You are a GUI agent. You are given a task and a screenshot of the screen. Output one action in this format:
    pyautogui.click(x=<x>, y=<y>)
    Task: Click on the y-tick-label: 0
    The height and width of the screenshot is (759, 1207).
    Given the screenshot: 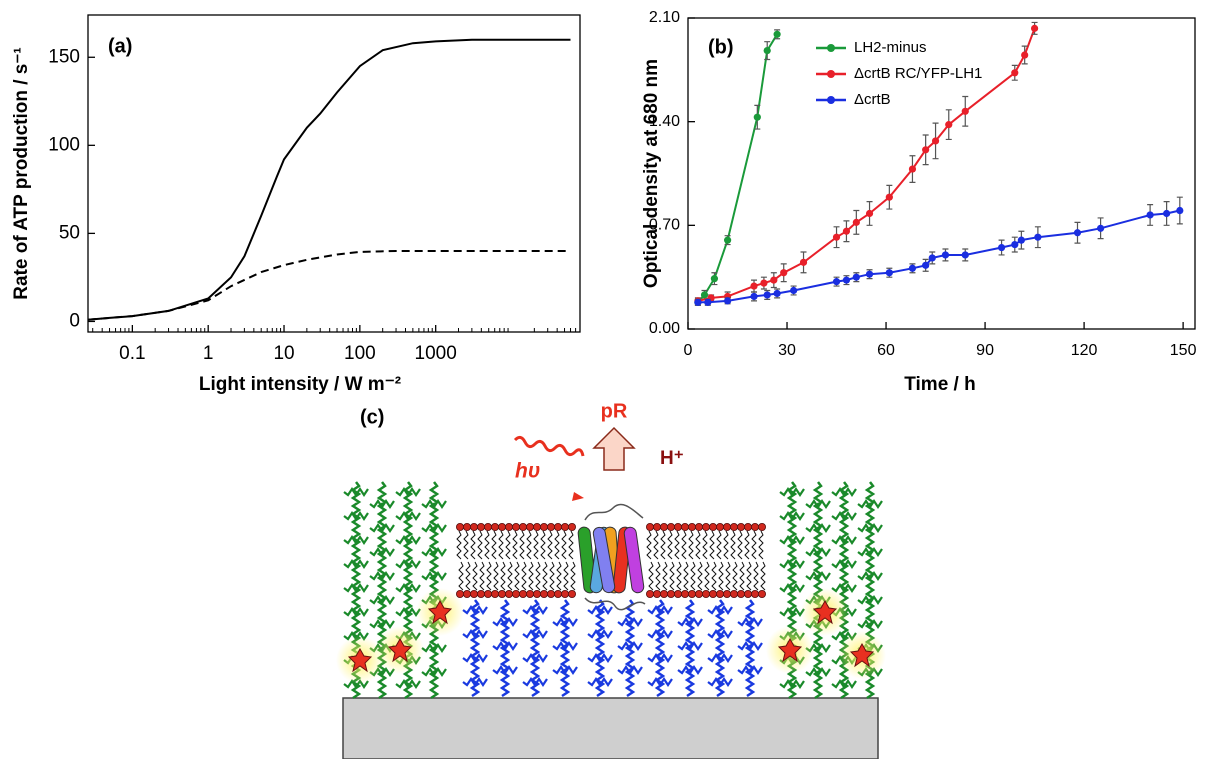 What is the action you would take?
    pyautogui.click(x=74, y=320)
    